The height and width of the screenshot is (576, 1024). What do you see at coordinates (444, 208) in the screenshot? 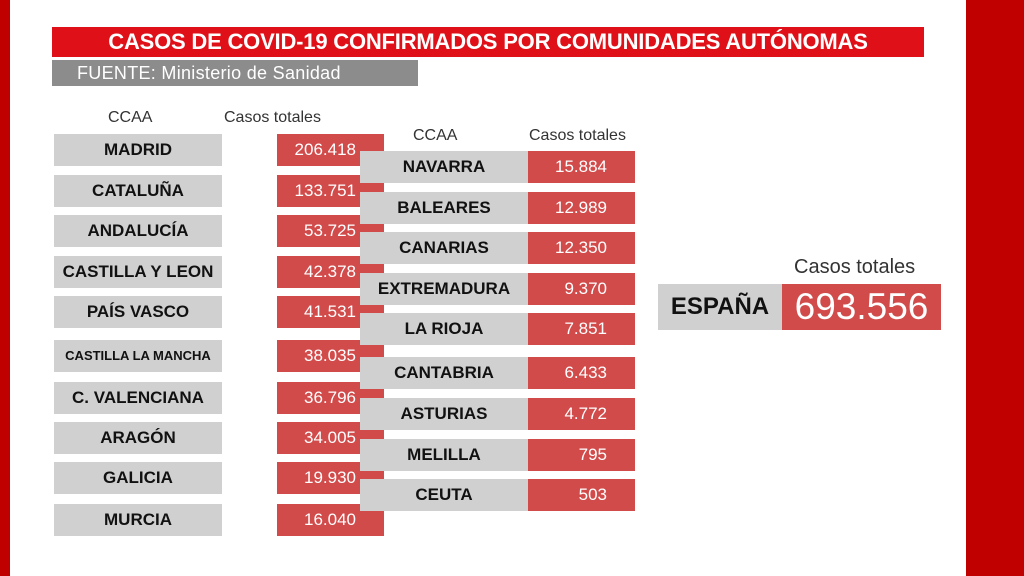
I see `region-name: BALEARES` at bounding box center [444, 208].